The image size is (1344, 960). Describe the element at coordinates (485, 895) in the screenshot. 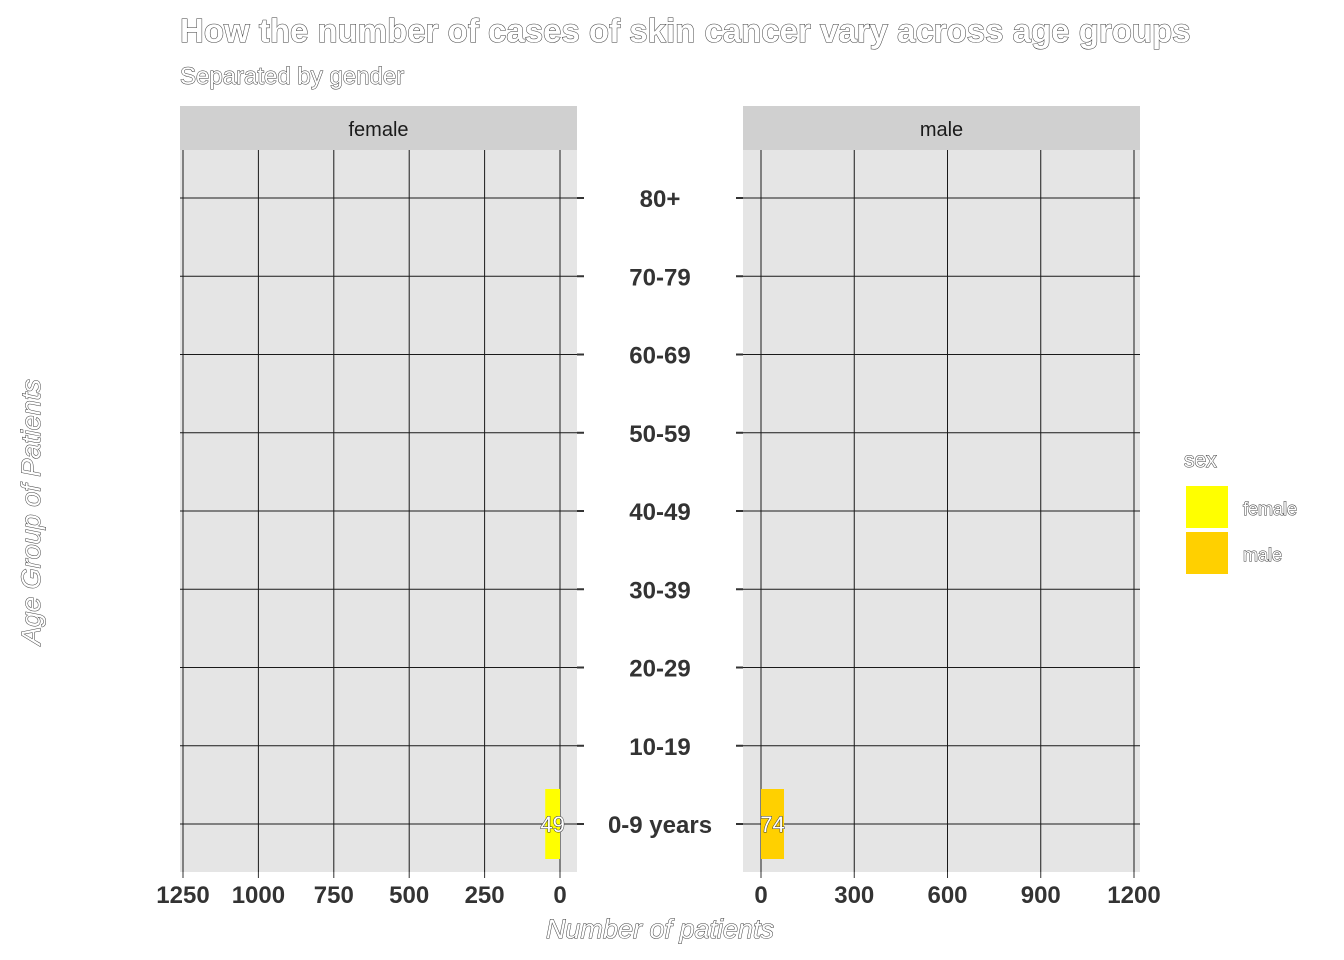

I see `x-tick-label: 250` at that location.